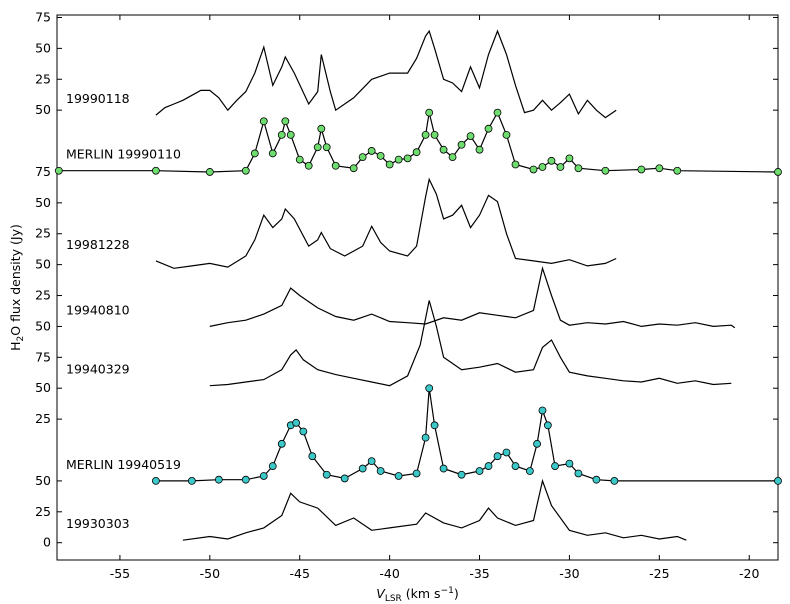 This screenshot has height=604, width=790. I want to click on x-tick-label: -35, so click(479, 573).